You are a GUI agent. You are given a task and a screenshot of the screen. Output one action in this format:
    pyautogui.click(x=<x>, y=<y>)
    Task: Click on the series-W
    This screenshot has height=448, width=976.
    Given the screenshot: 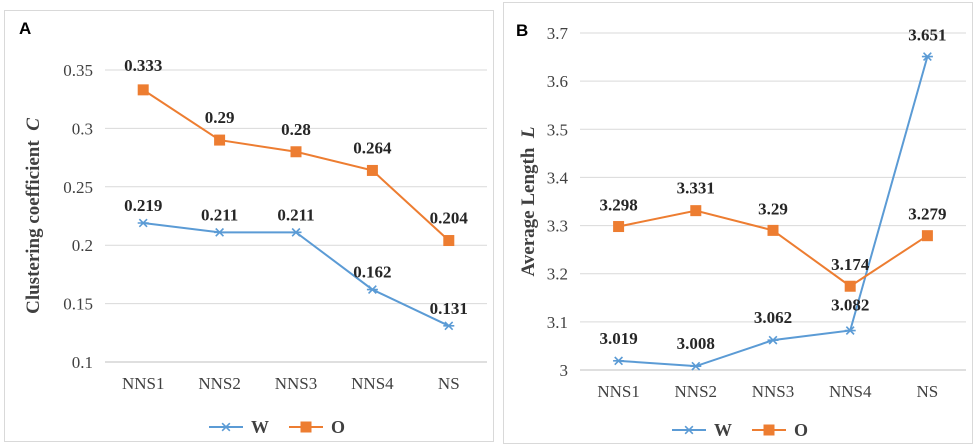 What is the action you would take?
    pyautogui.click(x=296, y=274)
    